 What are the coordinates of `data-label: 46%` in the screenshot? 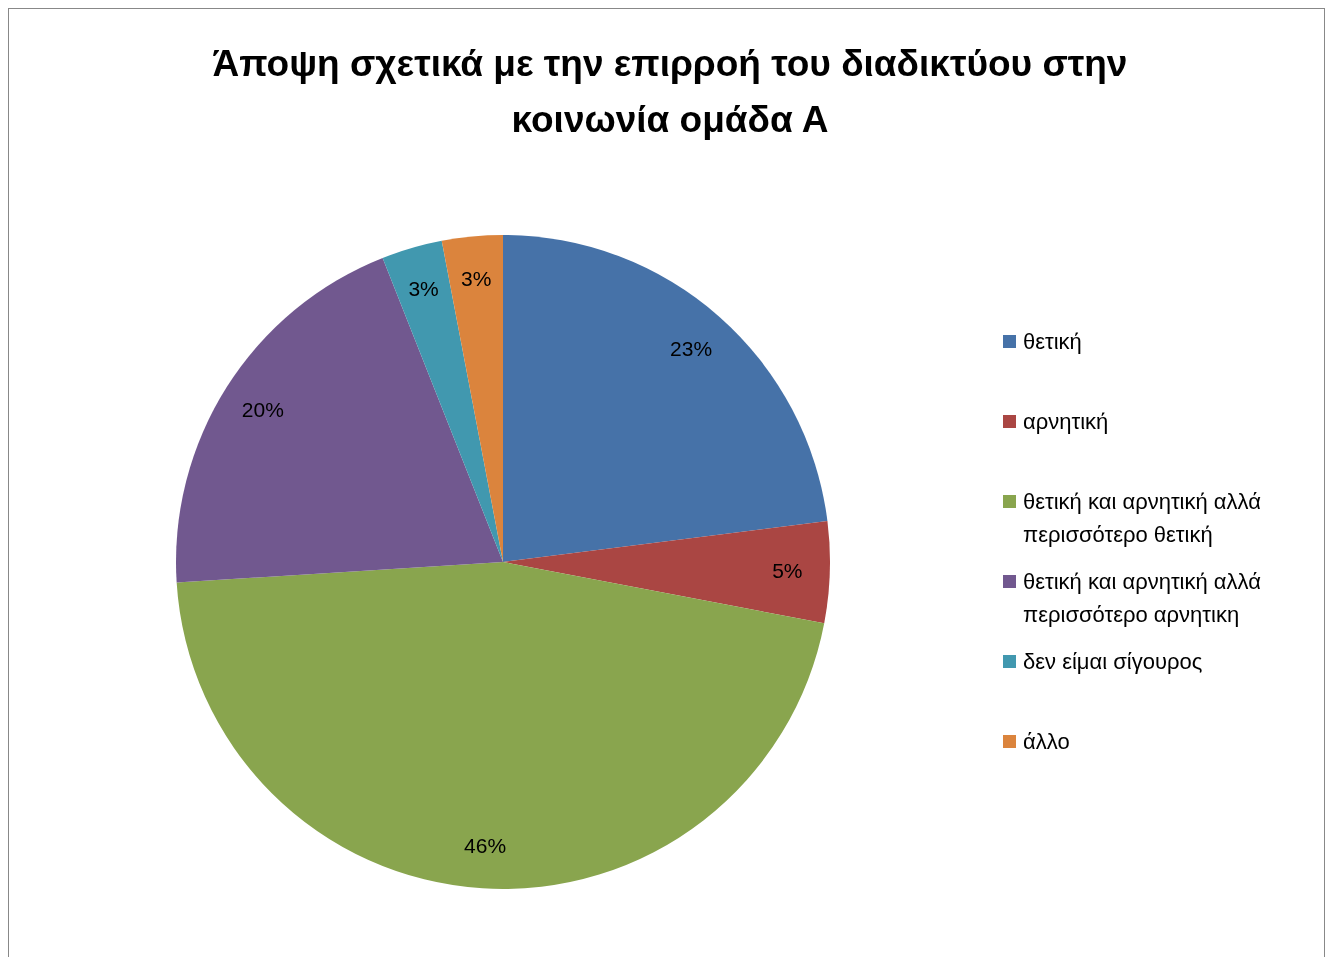 It's located at (485, 846).